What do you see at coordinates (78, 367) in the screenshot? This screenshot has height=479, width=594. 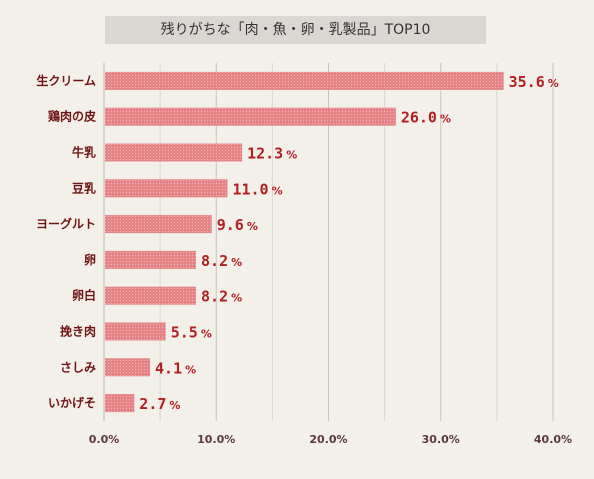 I see `category-label: さしみ` at bounding box center [78, 367].